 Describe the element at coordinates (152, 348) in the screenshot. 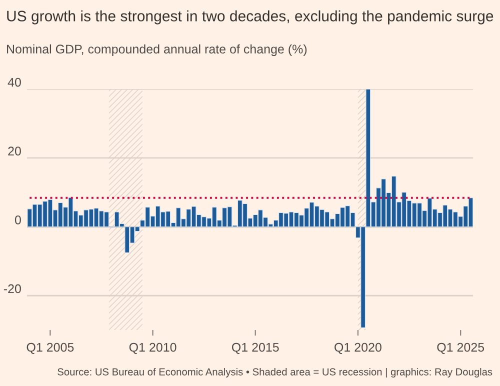

I see `x-tick-label: Q1 2010` at that location.